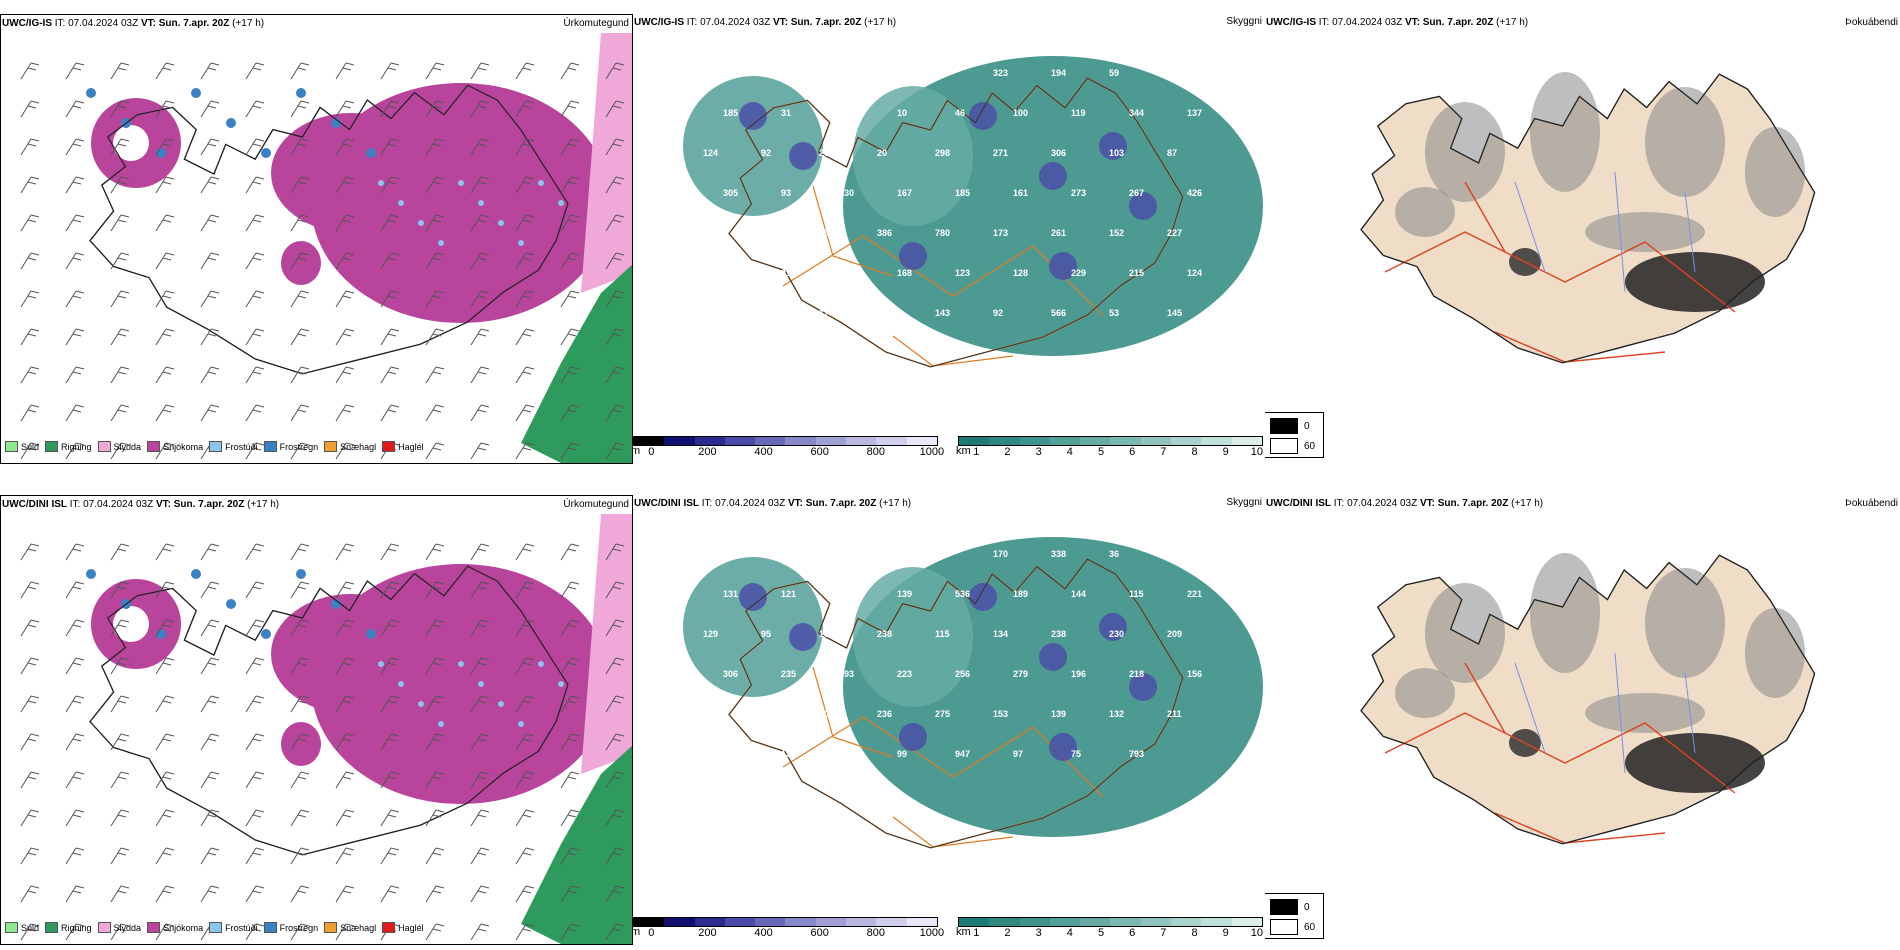 The width and height of the screenshot is (1900, 950). I want to click on colorbar-tick: 800, so click(875, 452).